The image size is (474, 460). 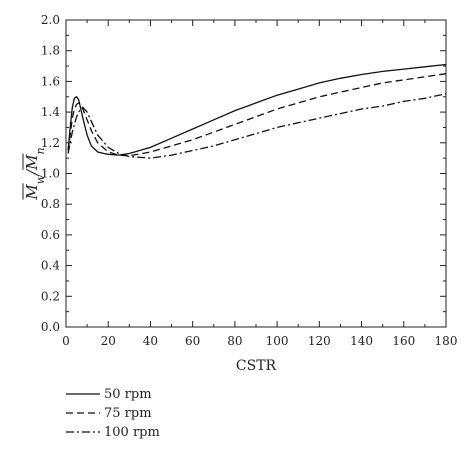 I want to click on x-tick-label: 60, so click(x=192, y=341).